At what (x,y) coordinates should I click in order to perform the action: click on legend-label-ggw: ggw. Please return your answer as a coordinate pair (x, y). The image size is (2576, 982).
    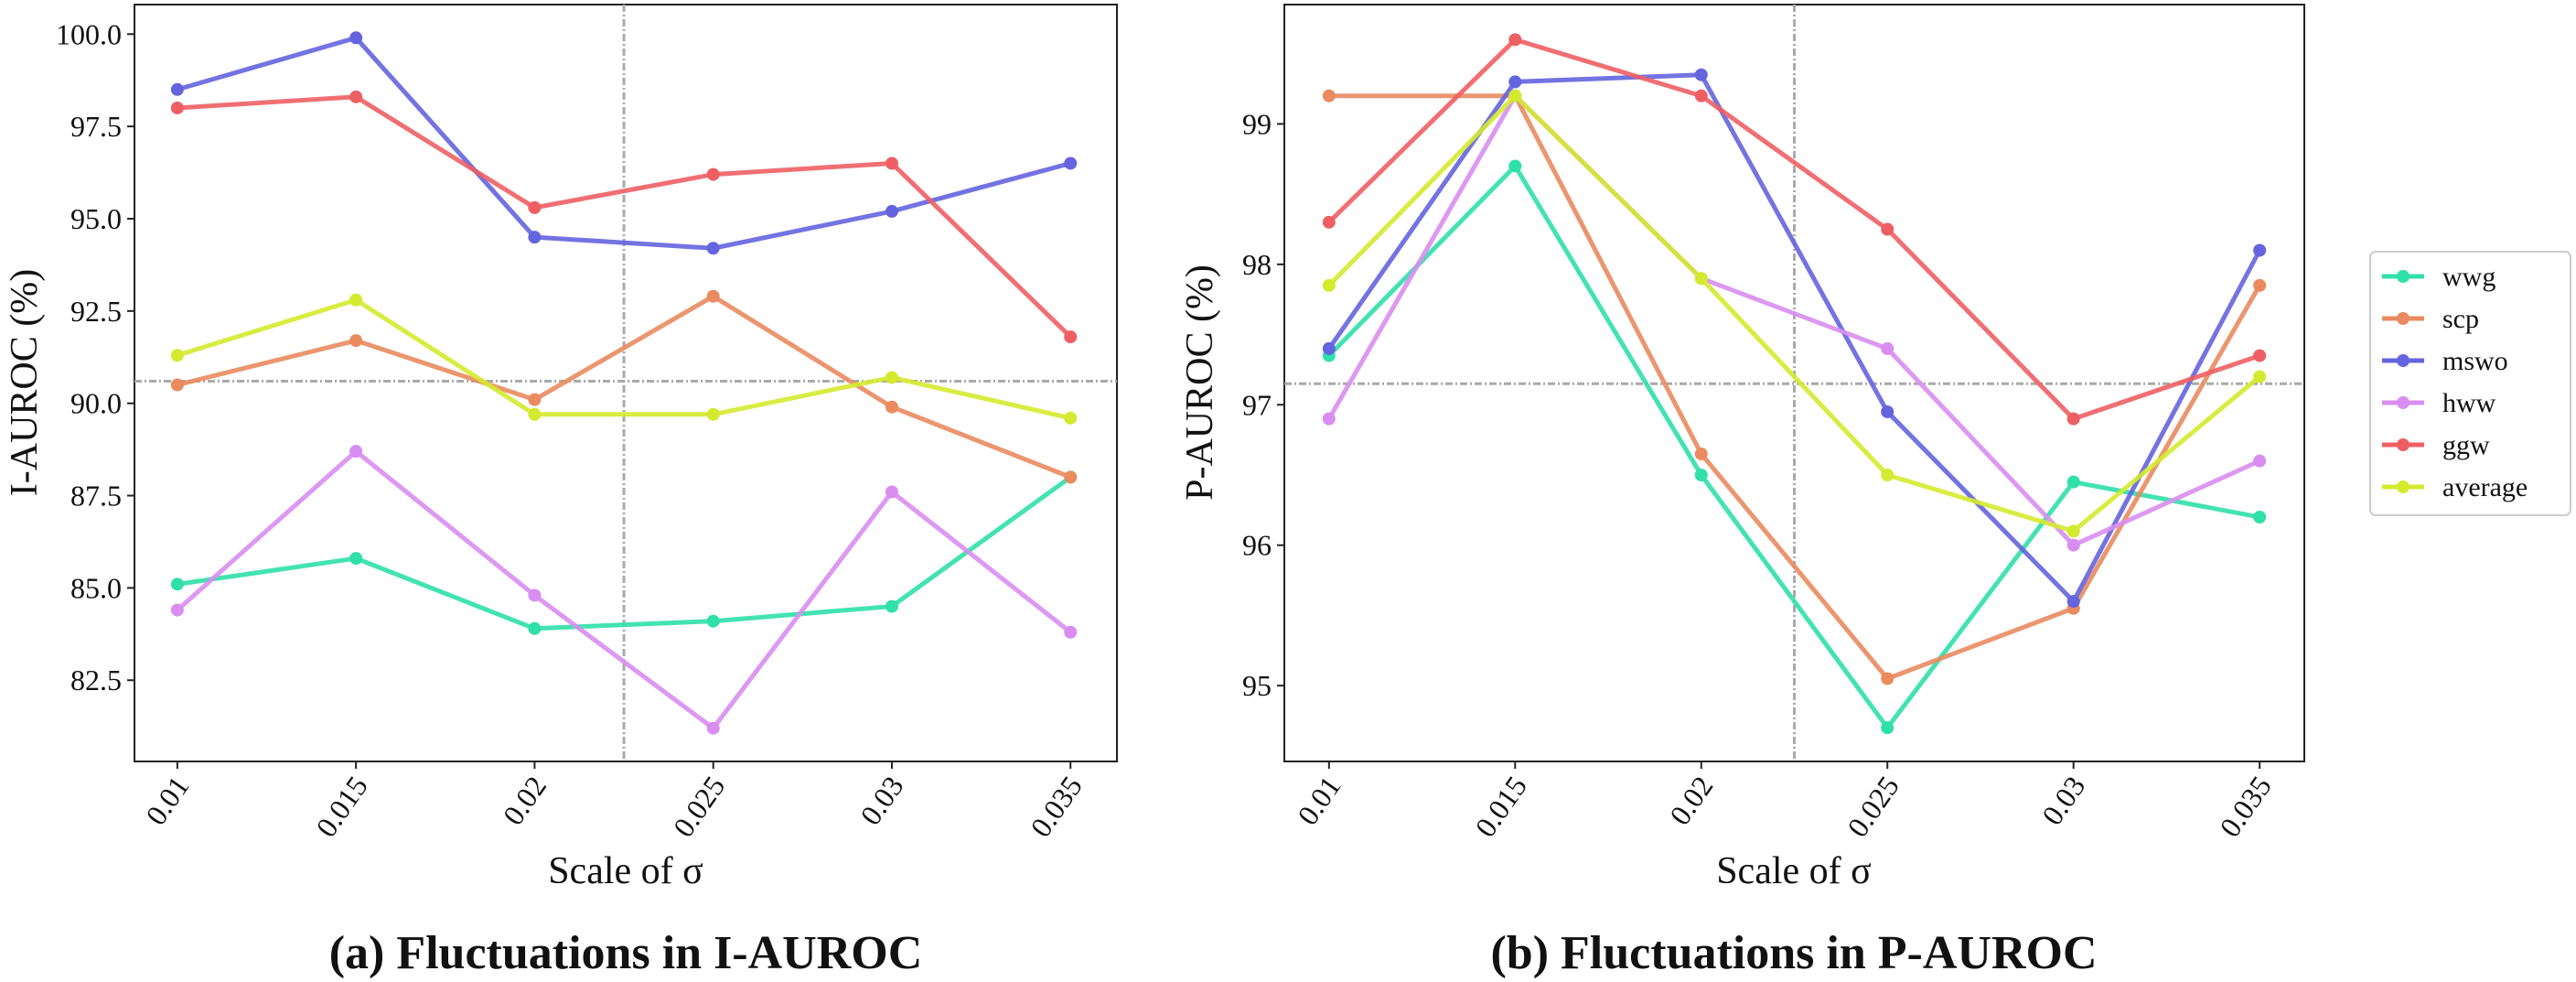
    Looking at the image, I should click on (2466, 445).